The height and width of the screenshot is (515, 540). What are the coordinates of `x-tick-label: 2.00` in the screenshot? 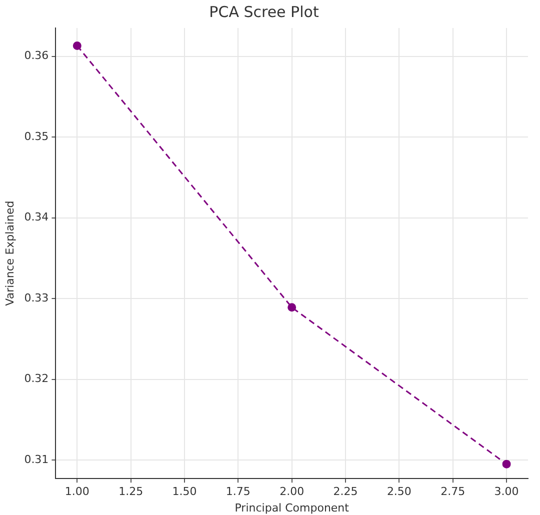 It's located at (292, 491).